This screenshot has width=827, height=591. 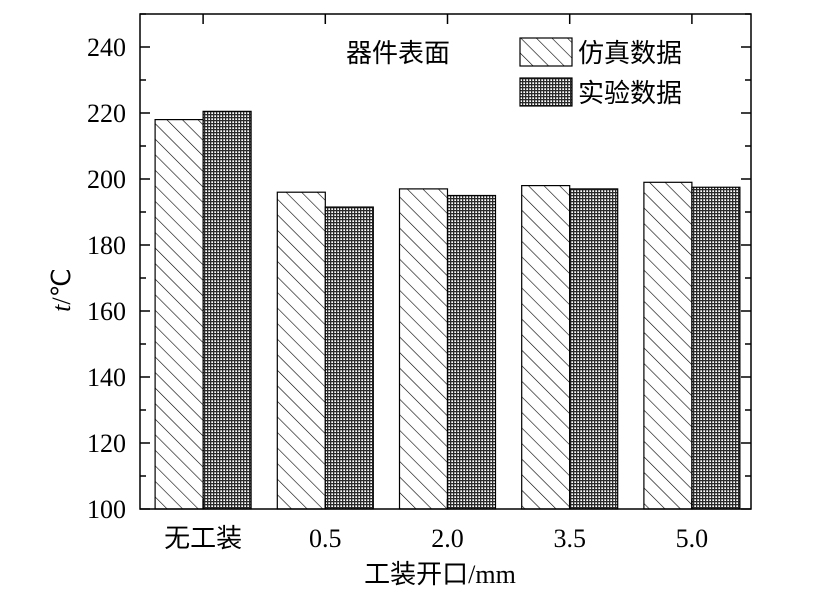 I want to click on x-tick-label: 2.0, so click(x=447, y=538).